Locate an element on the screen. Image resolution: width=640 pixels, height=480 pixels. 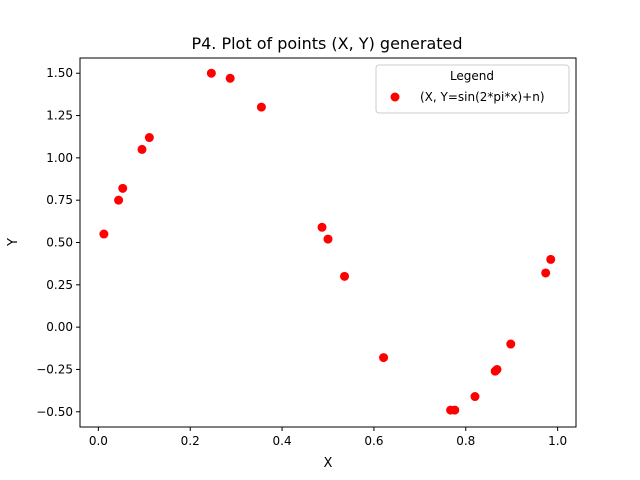
y-tick-label: 0.25 is located at coordinates (59, 285).